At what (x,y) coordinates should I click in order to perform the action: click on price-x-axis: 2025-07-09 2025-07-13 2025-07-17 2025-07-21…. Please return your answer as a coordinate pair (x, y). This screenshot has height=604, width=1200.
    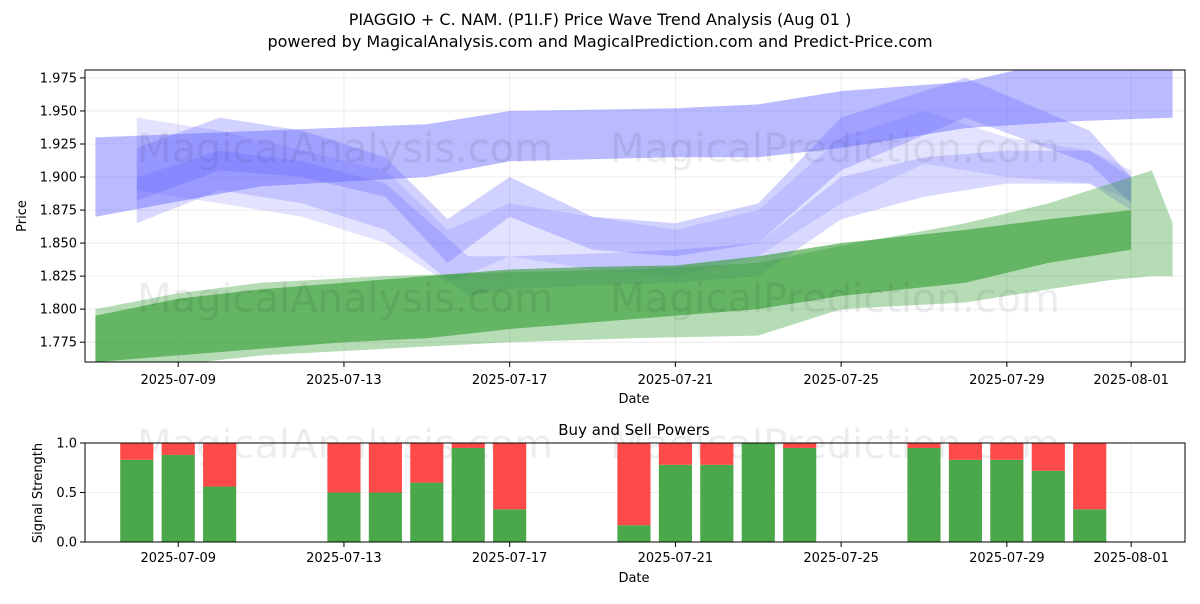
    Looking at the image, I should click on (654, 375).